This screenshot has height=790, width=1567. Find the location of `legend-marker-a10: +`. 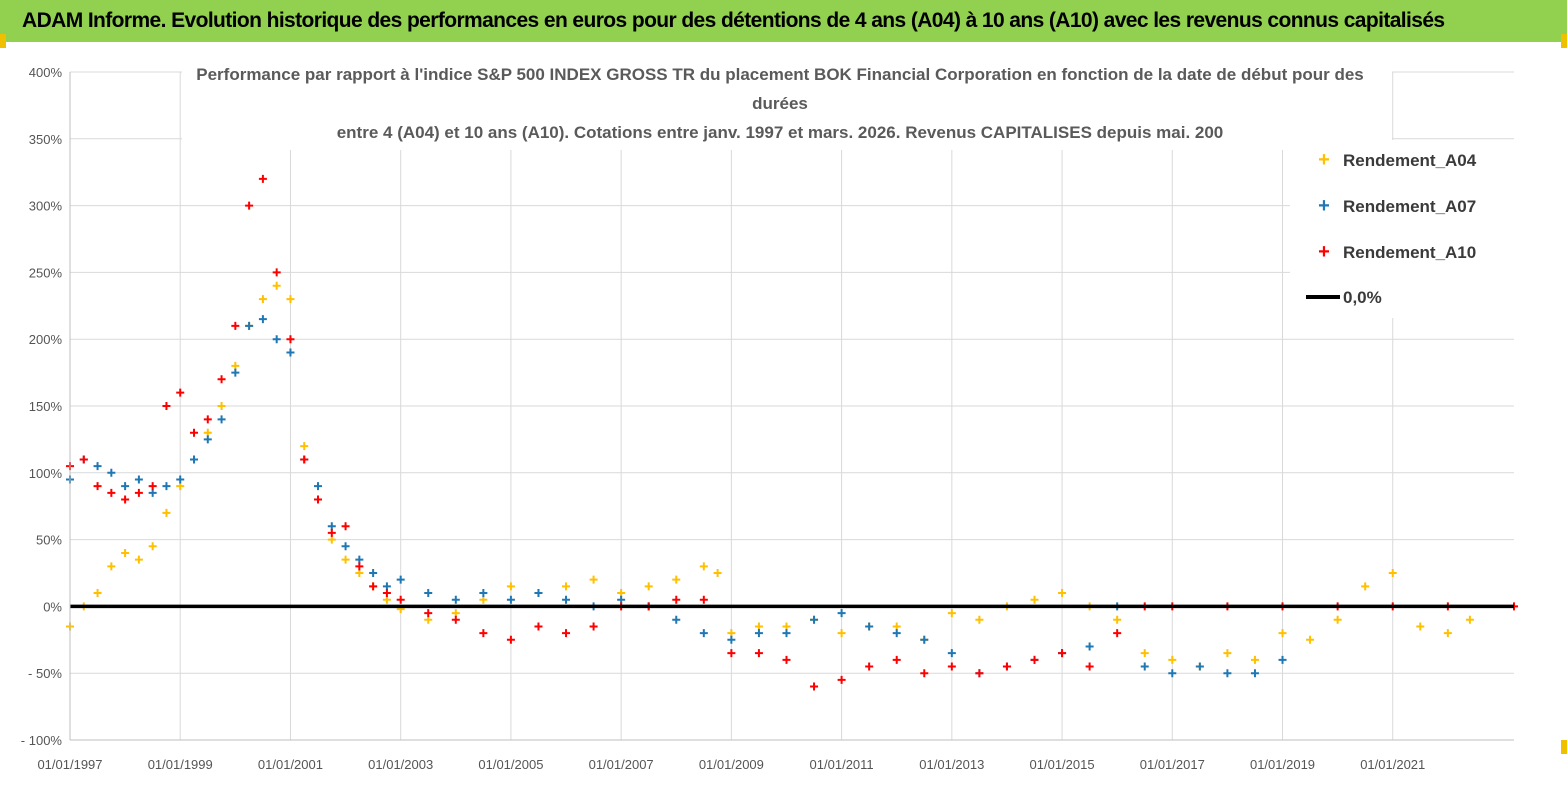

legend-marker-a10: + is located at coordinates (1324, 252).